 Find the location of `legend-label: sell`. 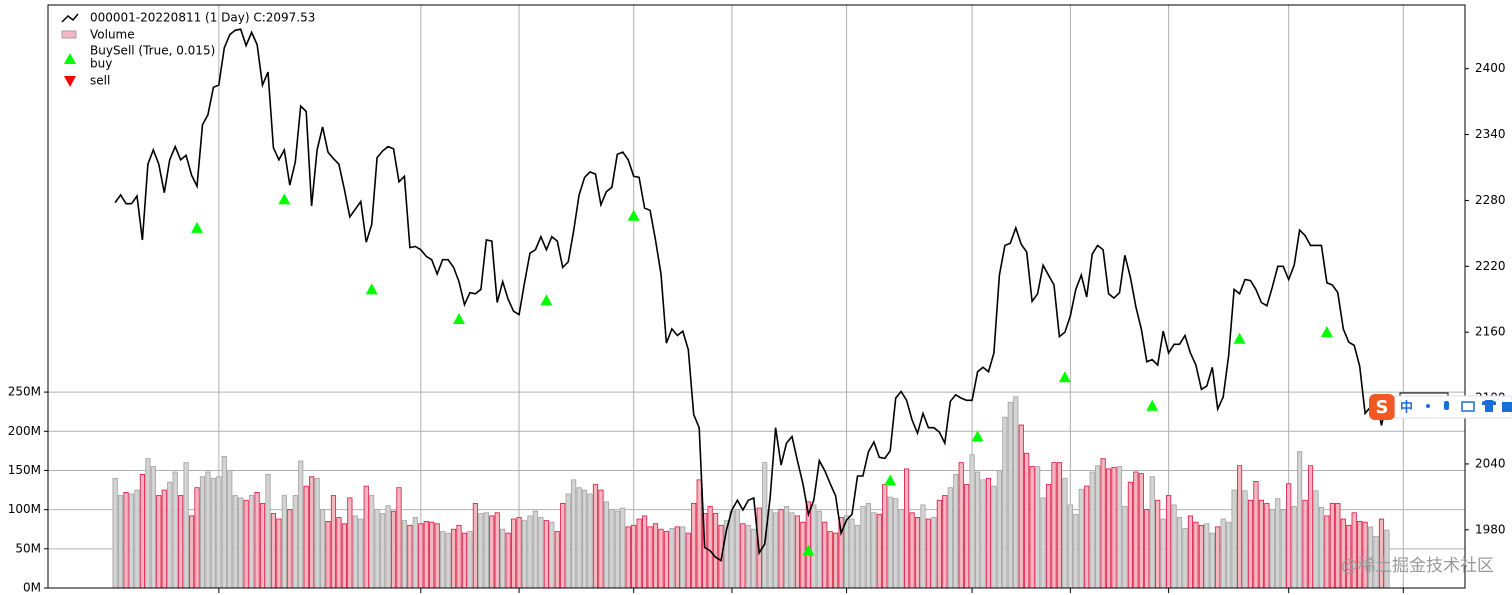

legend-label: sell is located at coordinates (100, 81).